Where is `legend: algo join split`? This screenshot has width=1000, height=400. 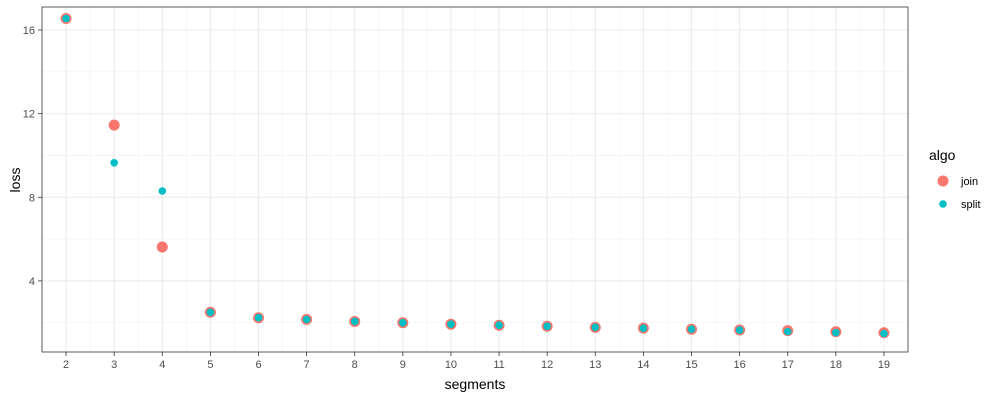 legend: algo join split is located at coordinates (955, 179).